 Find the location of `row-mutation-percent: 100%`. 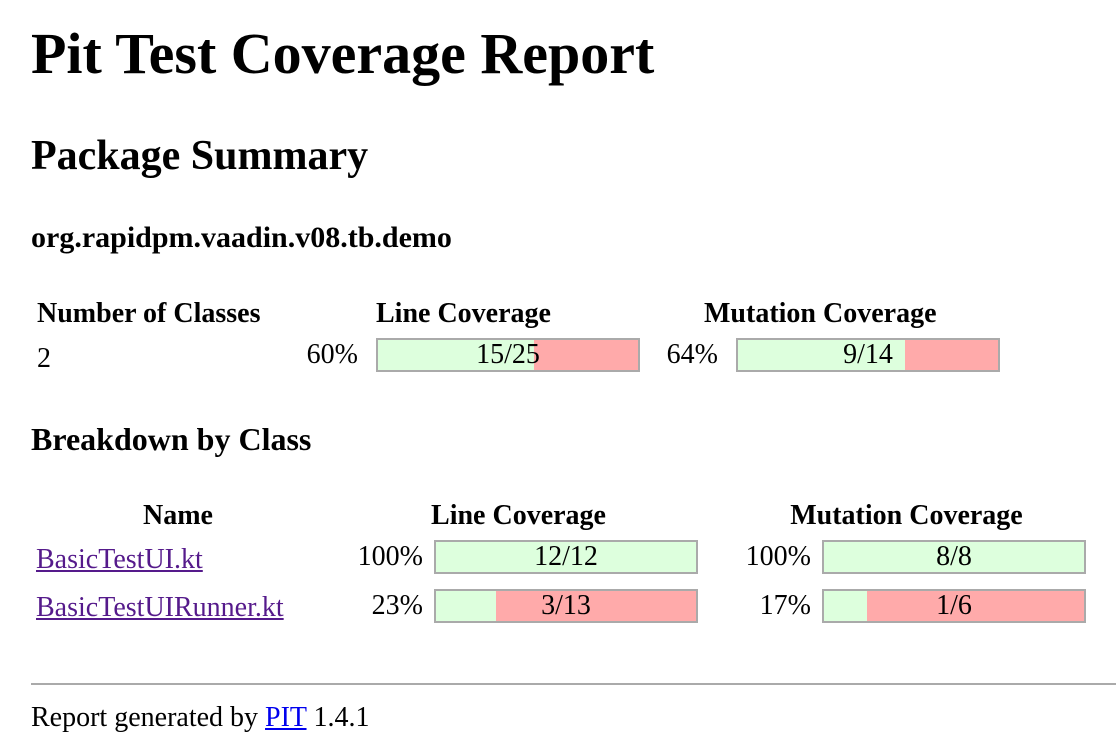

row-mutation-percent: 100% is located at coordinates (778, 556).